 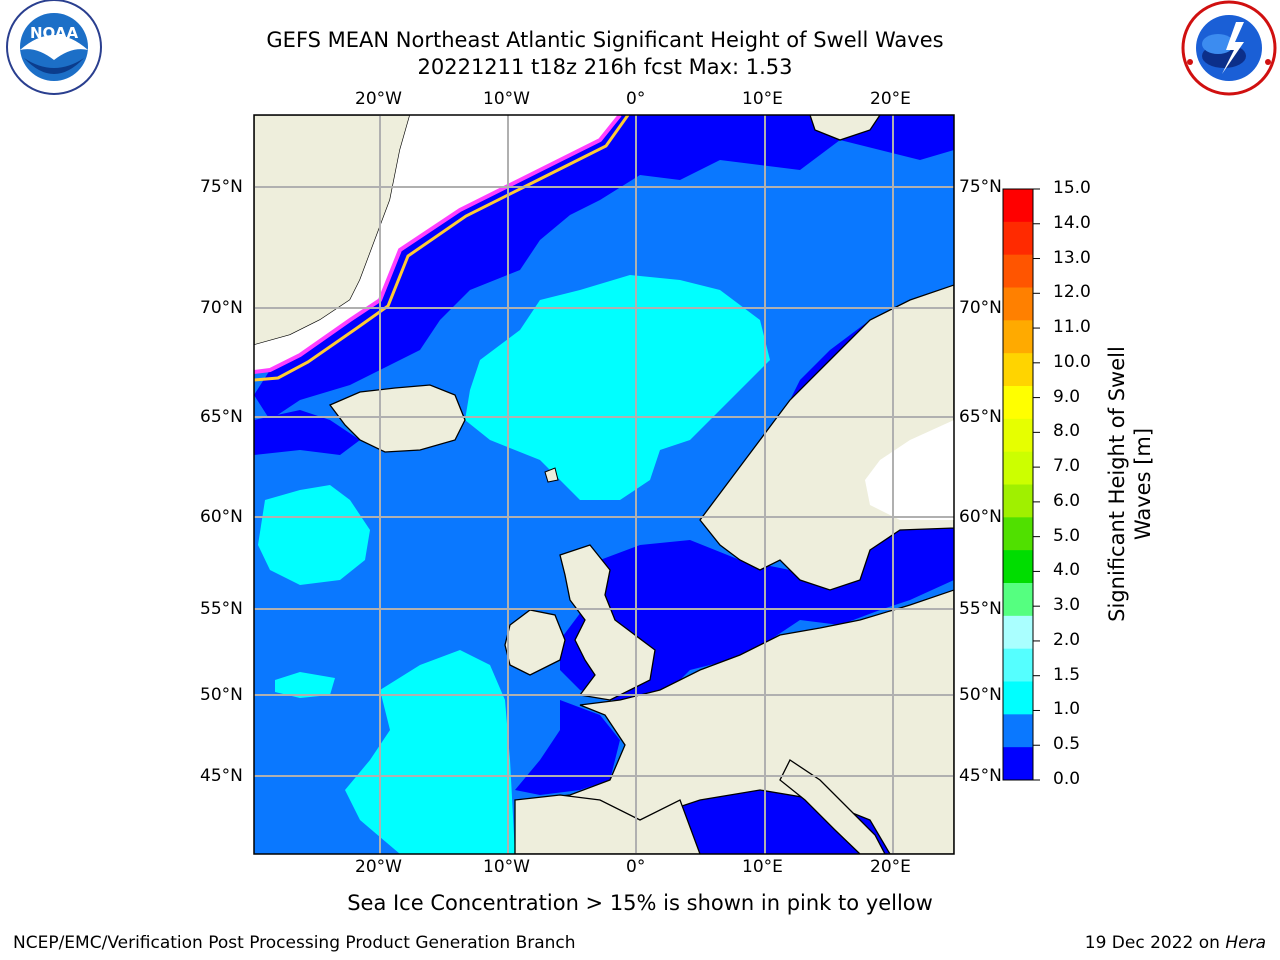 What do you see at coordinates (636, 99) in the screenshot?
I see `lon-label-top-0: 0°` at bounding box center [636, 99].